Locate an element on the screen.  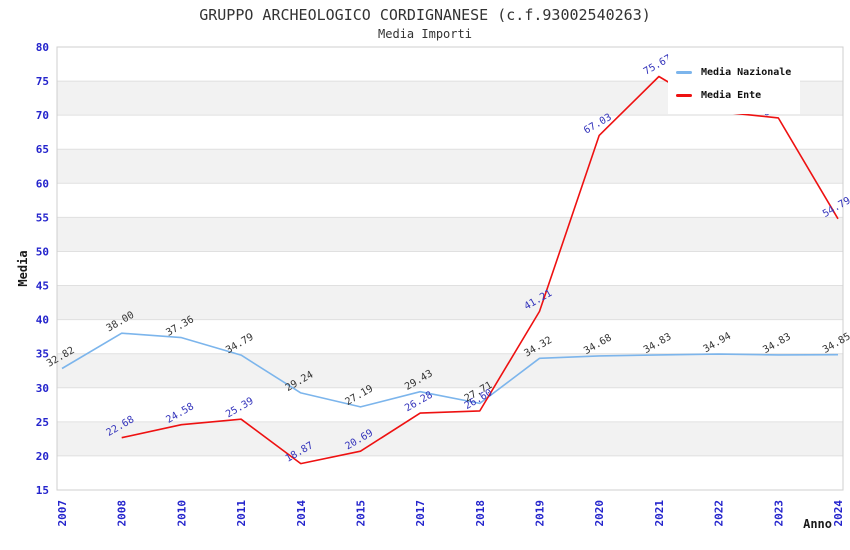
legend-item-media-nazionale: Media Nazionale is located at coordinates (733, 72).